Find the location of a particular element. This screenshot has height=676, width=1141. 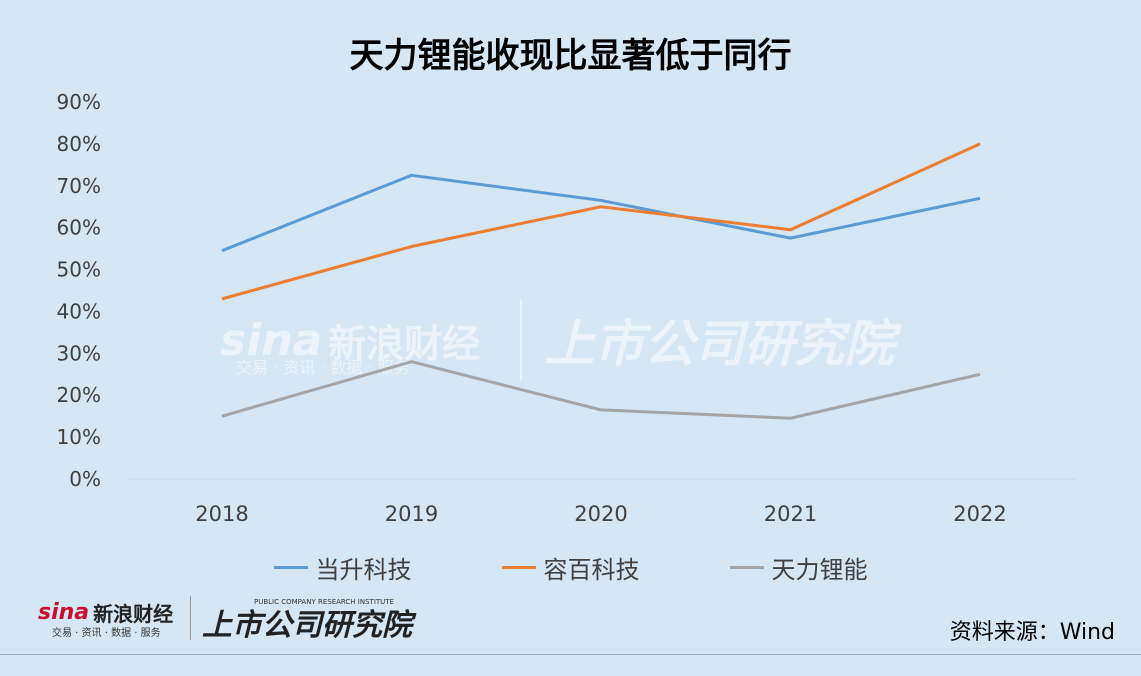

y-tick-label: 90% is located at coordinates (79, 102).